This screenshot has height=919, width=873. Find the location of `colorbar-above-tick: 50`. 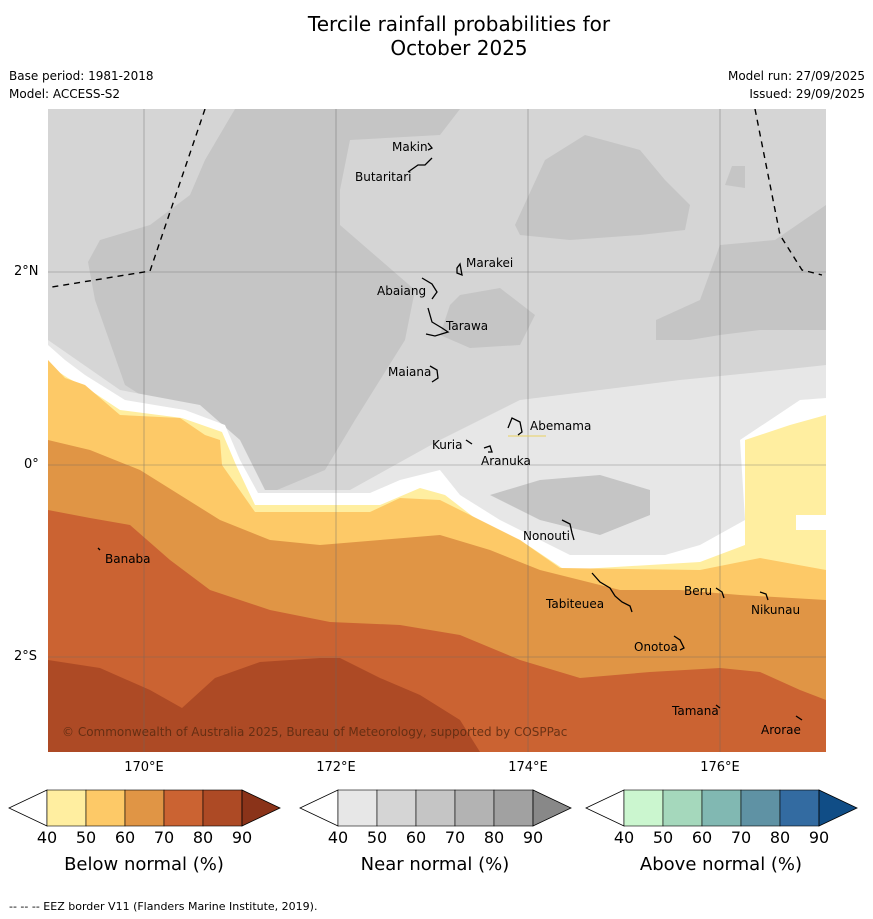

colorbar-above-tick: 50 is located at coordinates (663, 837).